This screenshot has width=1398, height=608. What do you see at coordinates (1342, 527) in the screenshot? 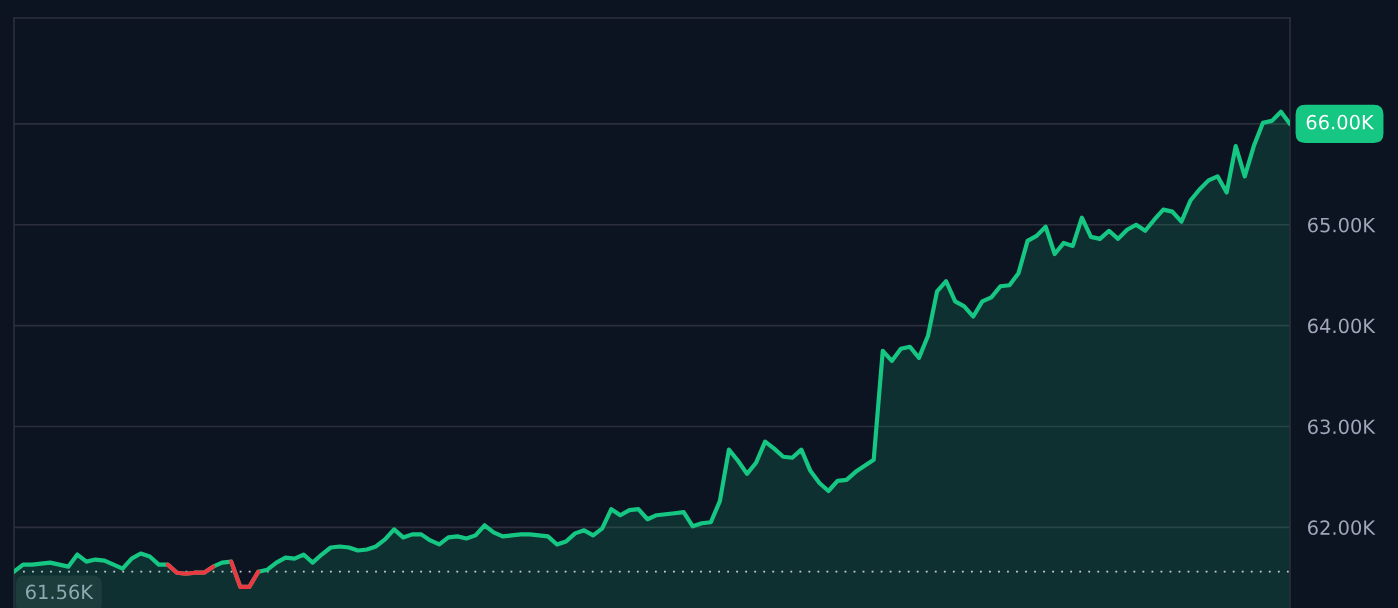
I see `y-tick-label: 62.00K` at bounding box center [1342, 527].